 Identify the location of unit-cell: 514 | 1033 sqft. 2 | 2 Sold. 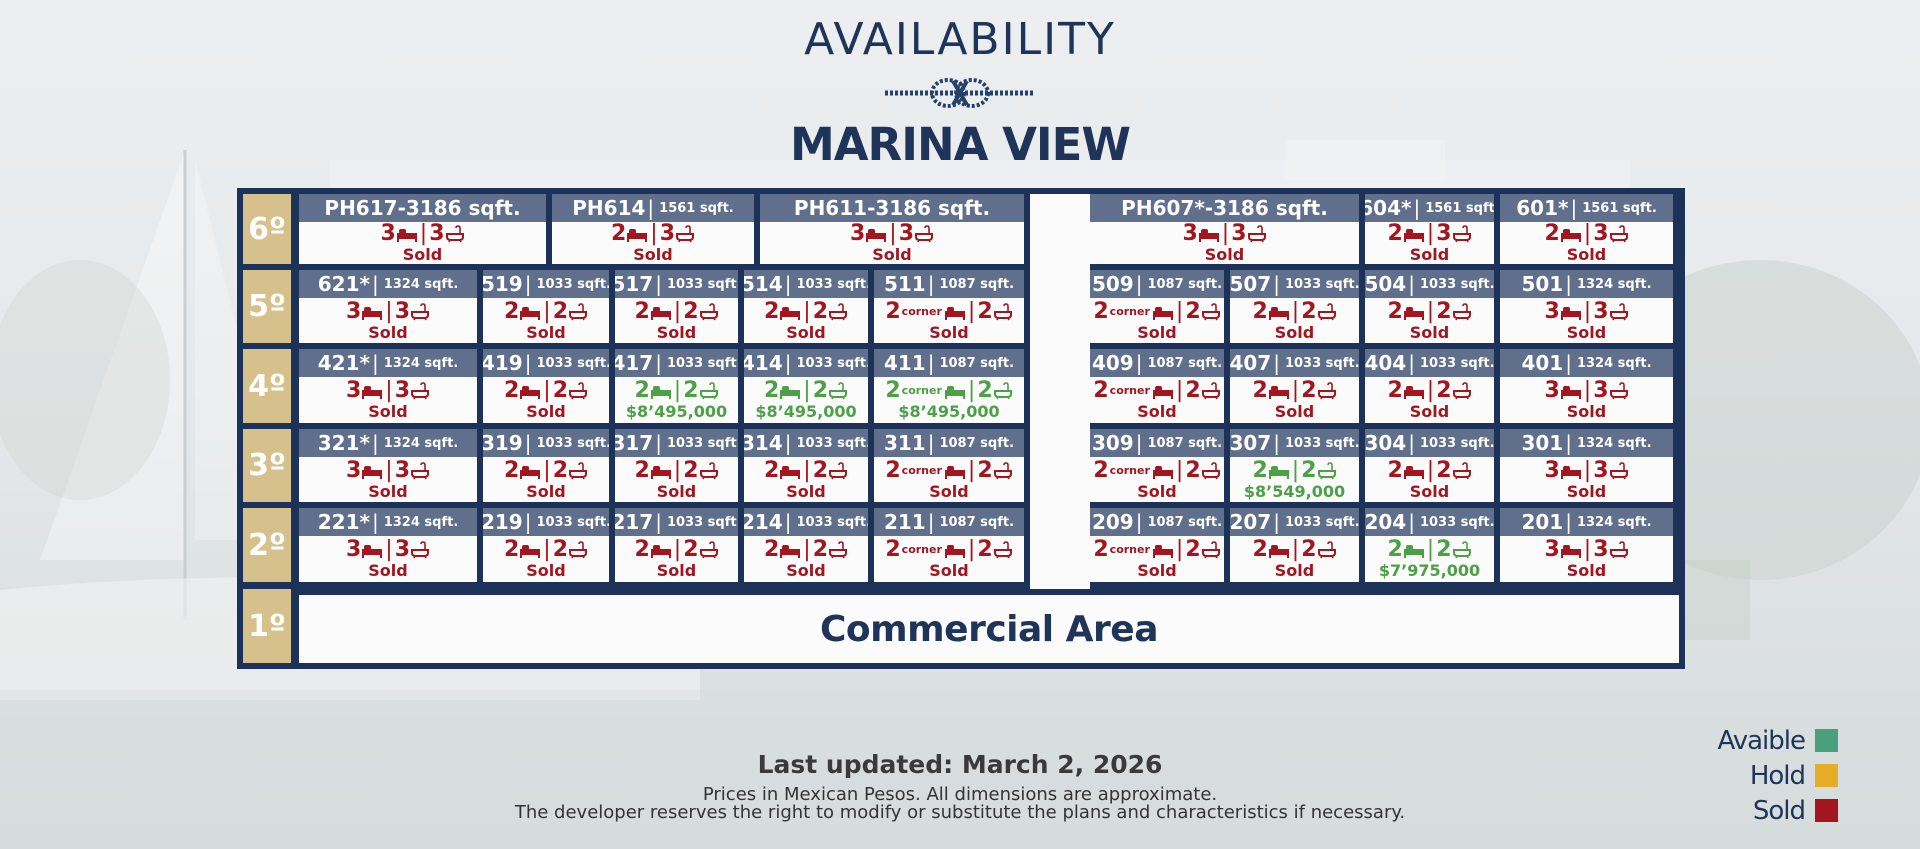
(806, 306).